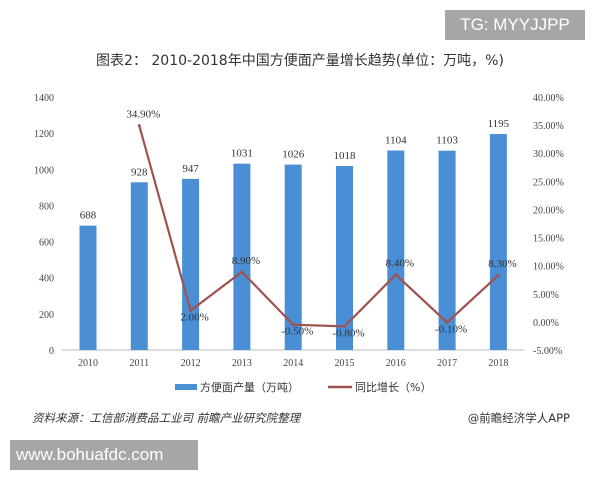 The height and width of the screenshot is (480, 600). What do you see at coordinates (548, 182) in the screenshot?
I see `y-right-tick: 25.00%` at bounding box center [548, 182].